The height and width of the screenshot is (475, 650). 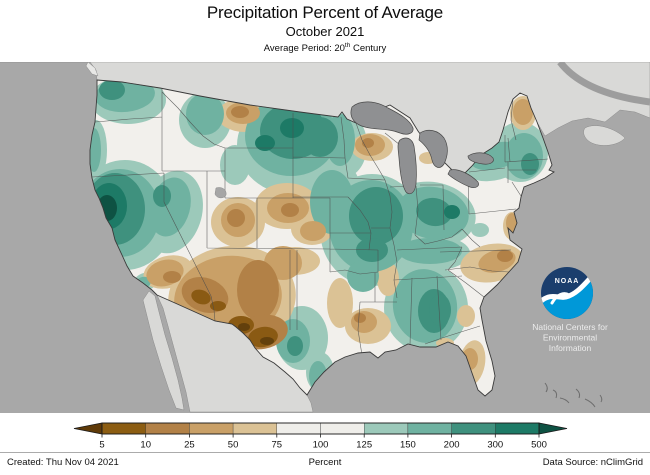 I want to click on average-period-superscript: th, so click(x=347, y=45).